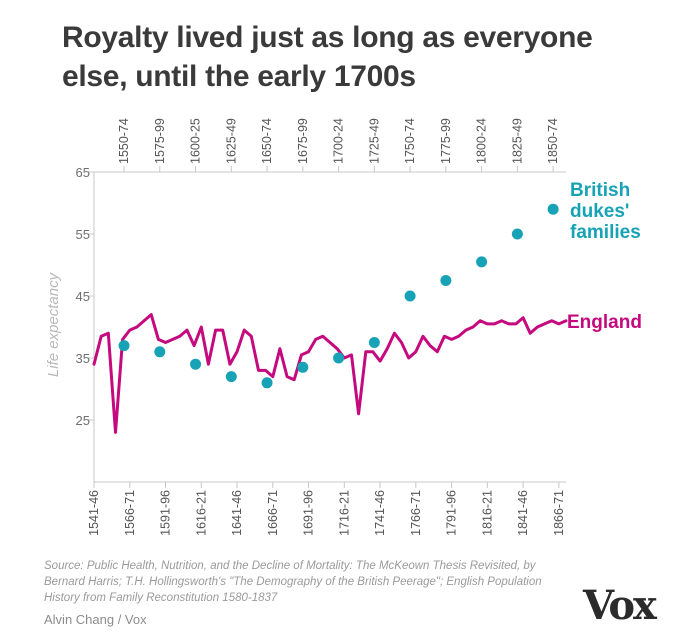  Describe the element at coordinates (95, 619) in the screenshot. I see `credit-line: Alvin Chang / Vox` at that location.